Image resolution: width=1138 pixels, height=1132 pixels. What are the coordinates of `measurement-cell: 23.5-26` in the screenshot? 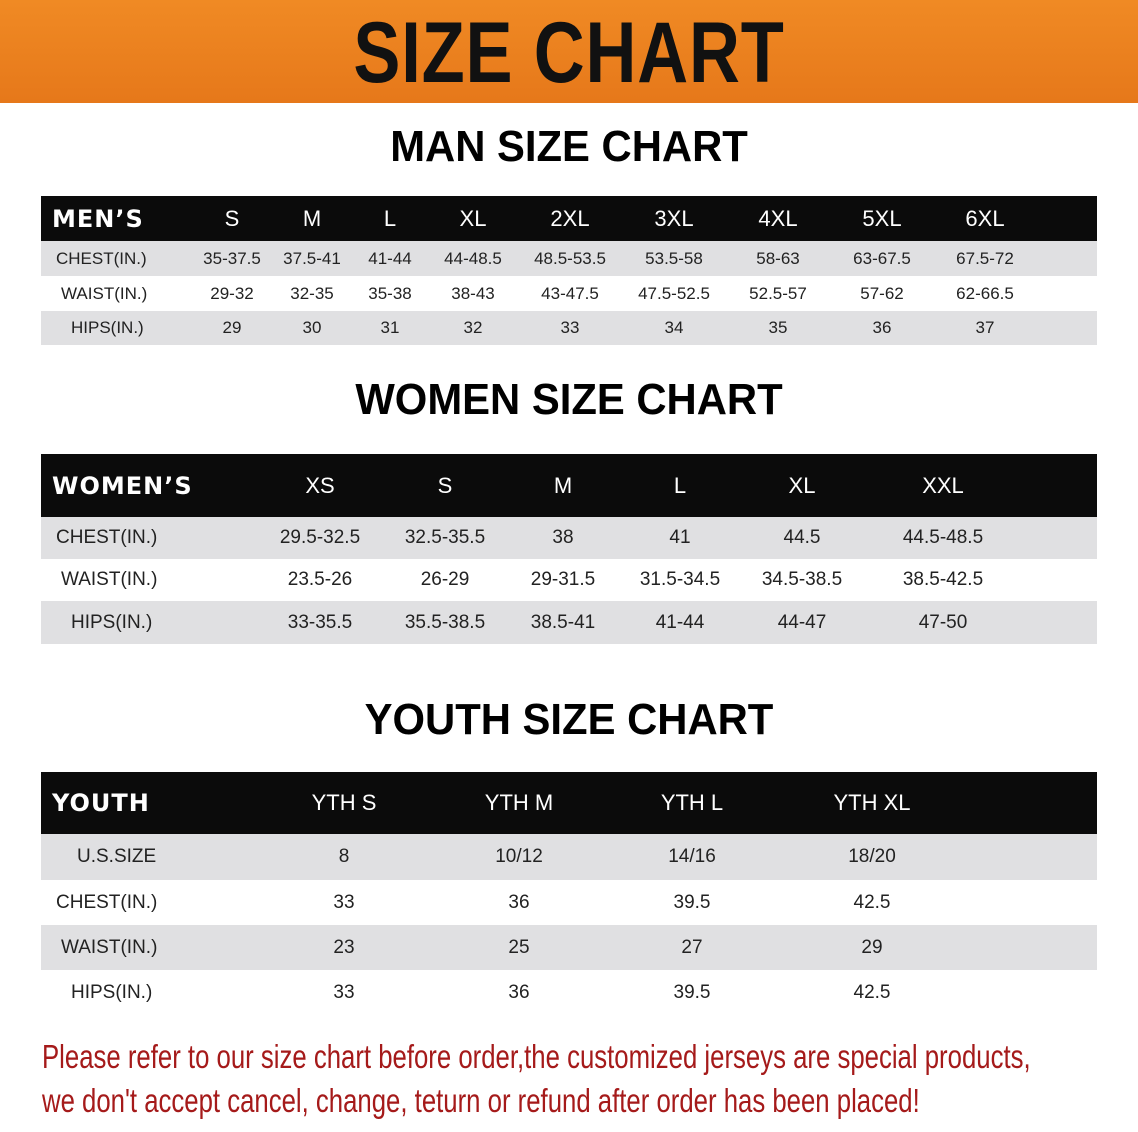 It's located at (320, 579).